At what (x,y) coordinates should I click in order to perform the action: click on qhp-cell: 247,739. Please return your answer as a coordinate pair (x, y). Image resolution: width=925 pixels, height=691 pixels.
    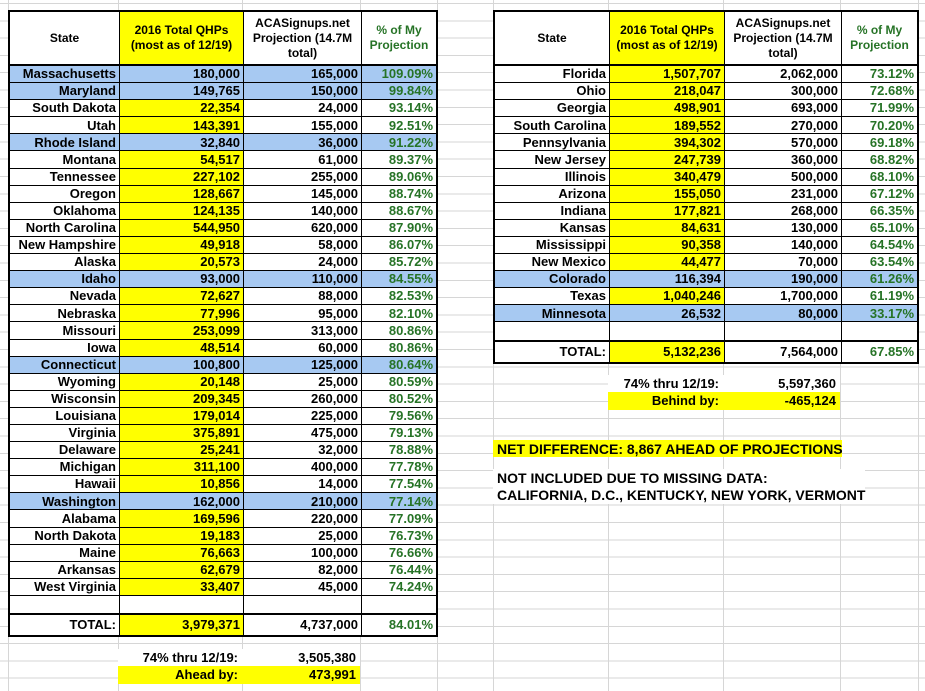
    Looking at the image, I should click on (667, 160).